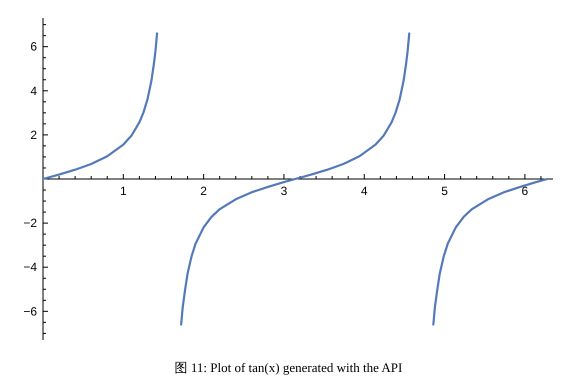 This screenshot has width=577, height=392. Describe the element at coordinates (444, 191) in the screenshot. I see `x-tick-label: 5` at that location.